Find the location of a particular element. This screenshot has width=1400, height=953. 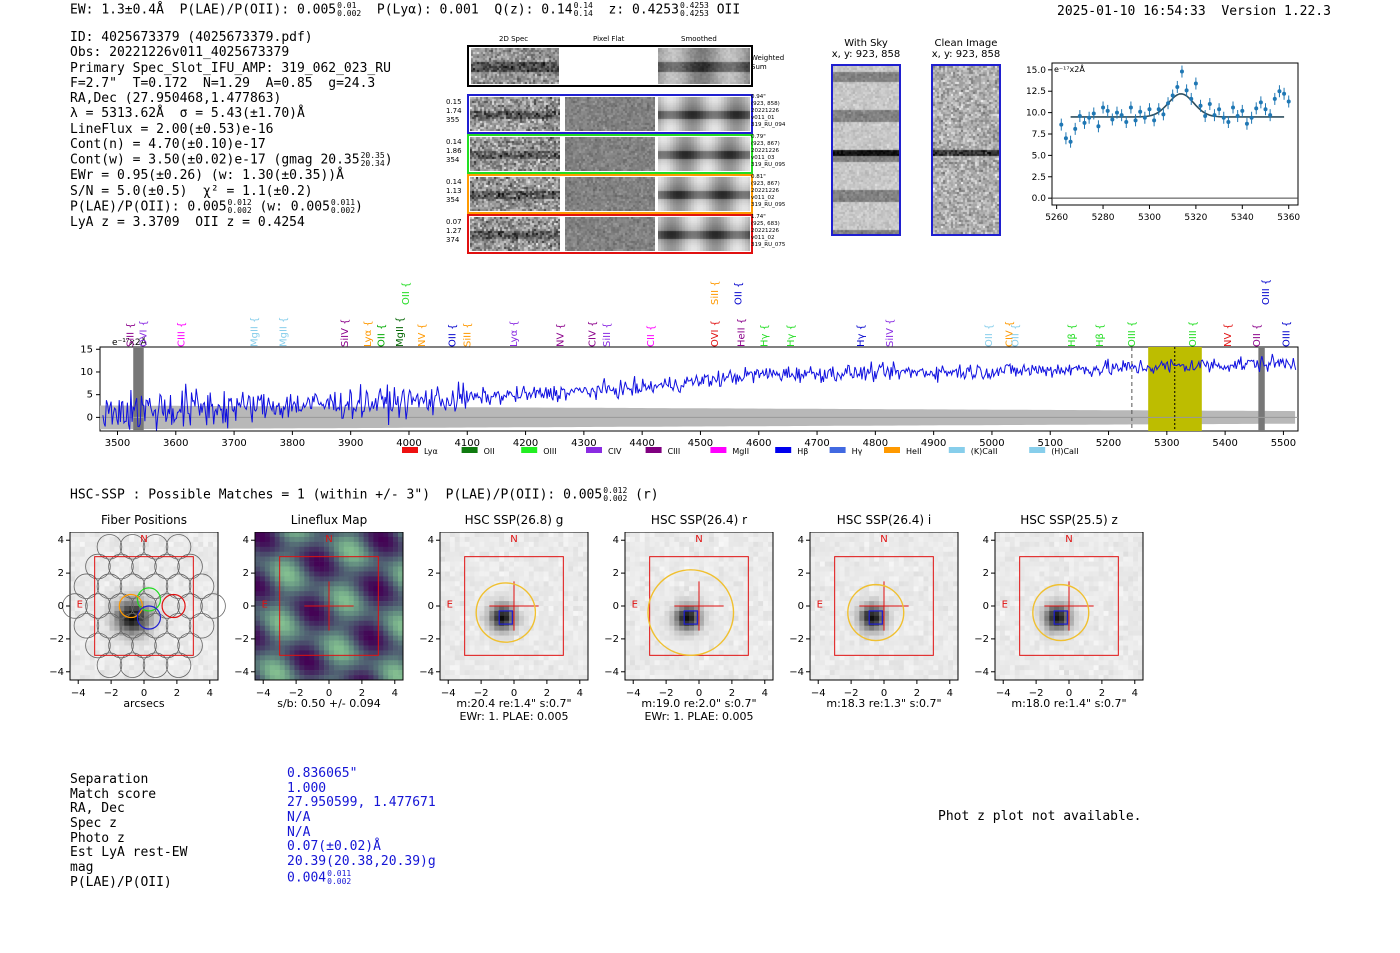

spec-line-label: OVI { is located at coordinates (715, 333).